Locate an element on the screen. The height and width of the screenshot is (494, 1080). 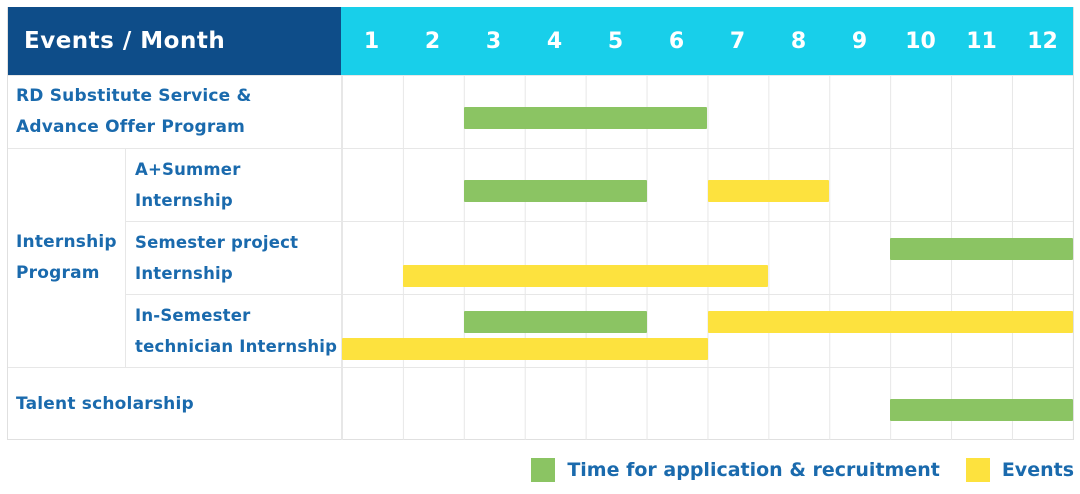
legend-swatch-application is located at coordinates (543, 470).